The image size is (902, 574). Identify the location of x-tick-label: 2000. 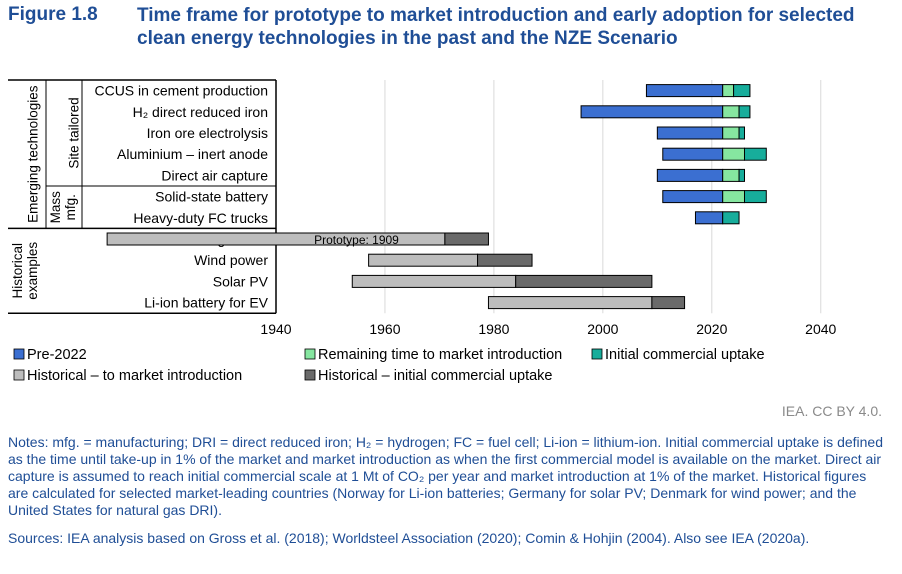
(602, 329).